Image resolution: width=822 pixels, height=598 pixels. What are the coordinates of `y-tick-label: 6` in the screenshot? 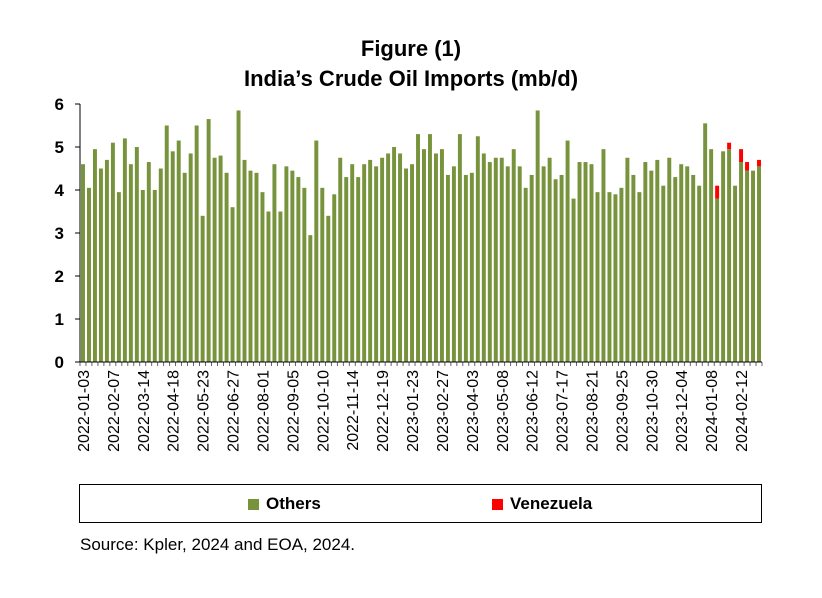 It's located at (59, 104).